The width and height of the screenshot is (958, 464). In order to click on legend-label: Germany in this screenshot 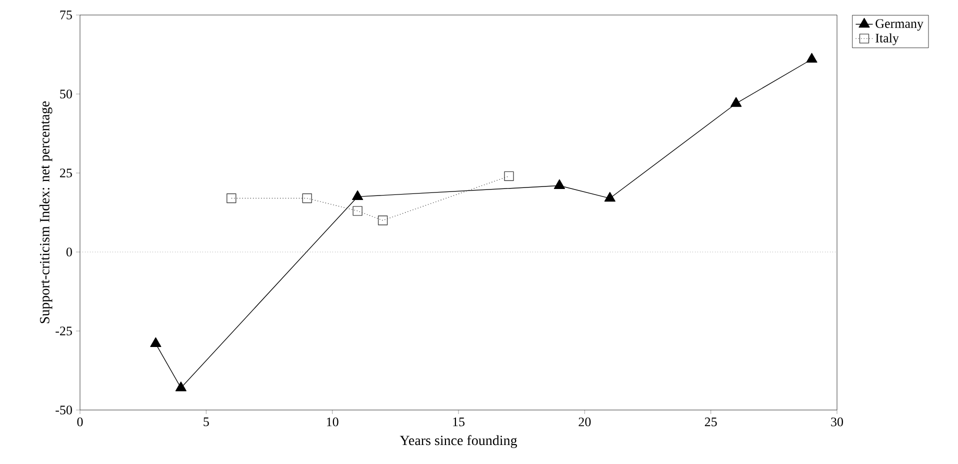, I will do `click(900, 25)`.